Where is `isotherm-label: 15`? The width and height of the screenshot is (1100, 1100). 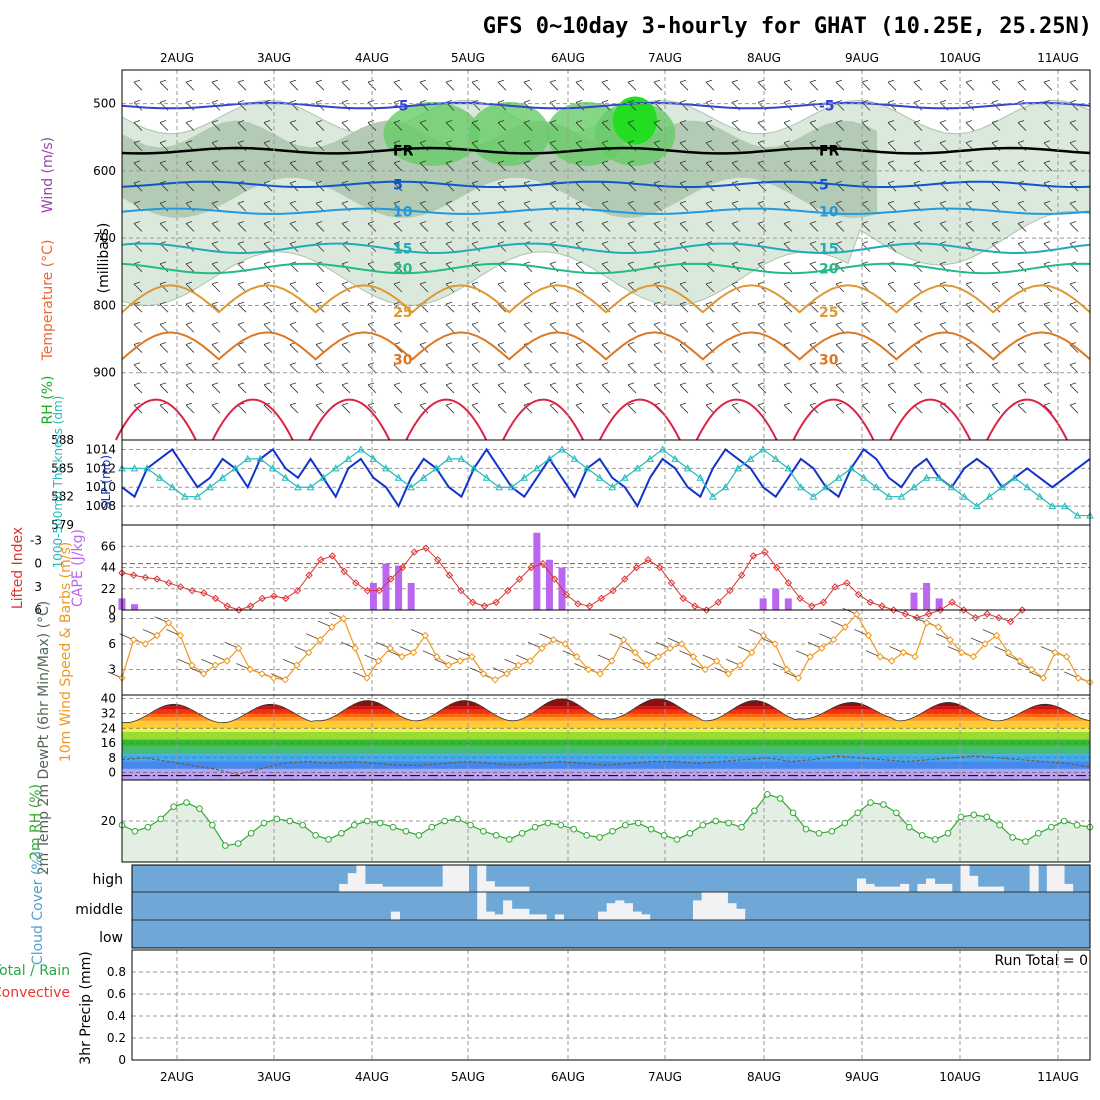
isotherm-label: 15 is located at coordinates (828, 249).